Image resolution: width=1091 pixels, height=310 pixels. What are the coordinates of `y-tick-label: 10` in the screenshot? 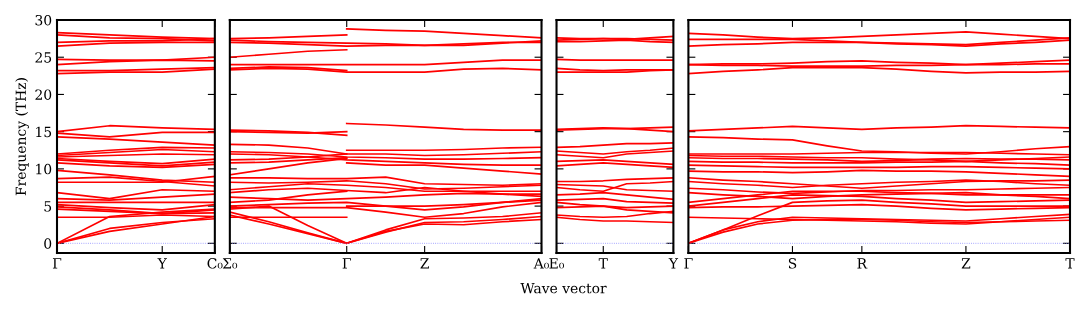 It's located at (44, 169).